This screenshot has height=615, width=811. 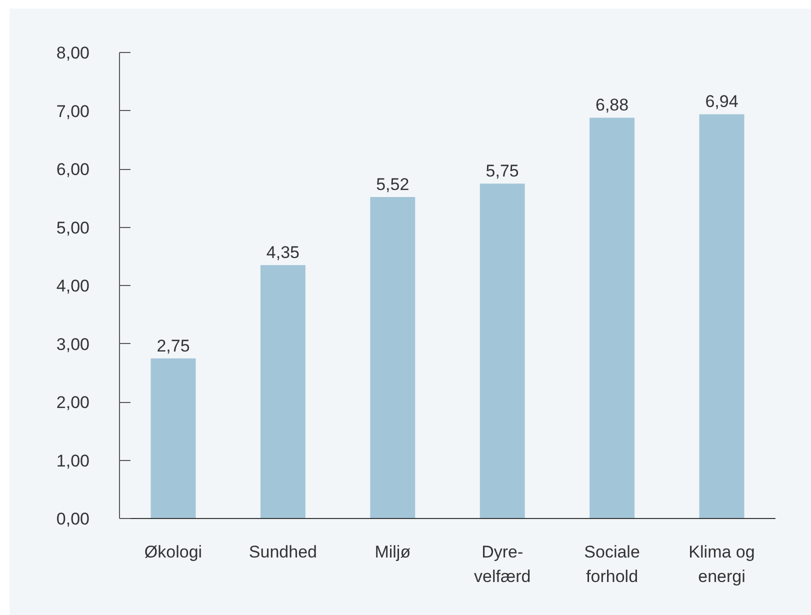 I want to click on x-tick-label: Sundhed, so click(x=282, y=552).